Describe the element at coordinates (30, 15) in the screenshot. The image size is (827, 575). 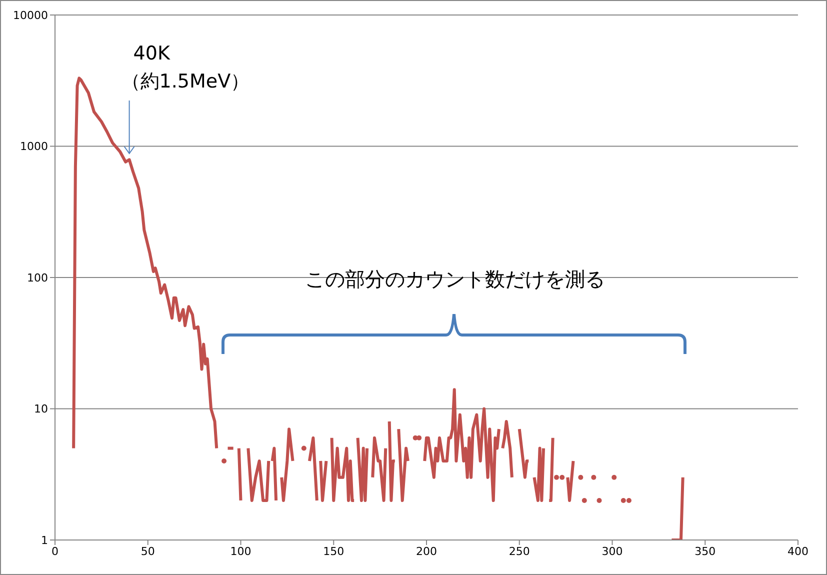
I see `y-tick-label: 10000` at that location.